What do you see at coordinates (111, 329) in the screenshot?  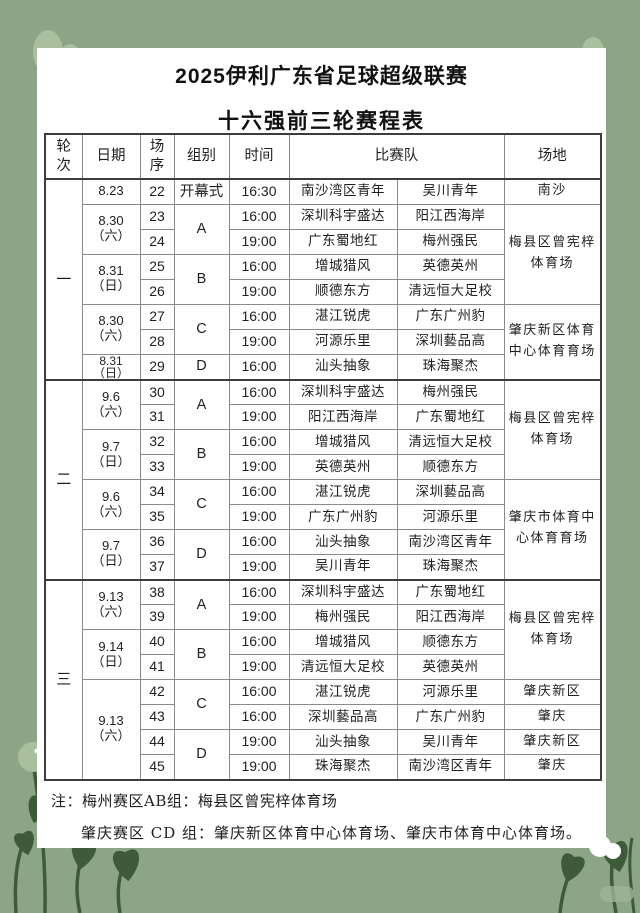 I see `cell-date: 8.30 （六）` at bounding box center [111, 329].